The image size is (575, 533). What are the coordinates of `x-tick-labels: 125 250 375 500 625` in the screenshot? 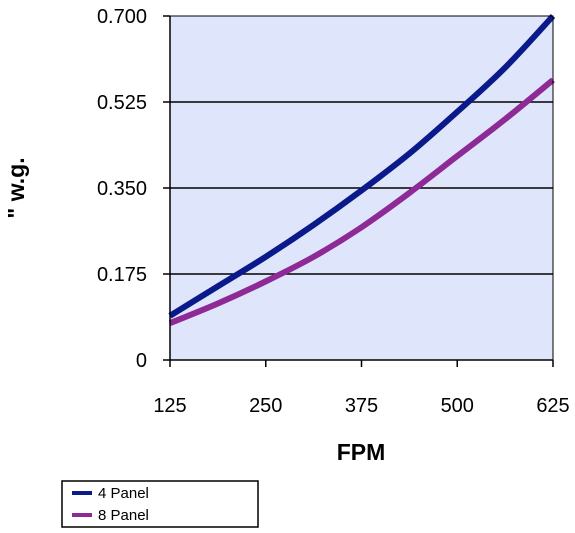 It's located at (361, 388).